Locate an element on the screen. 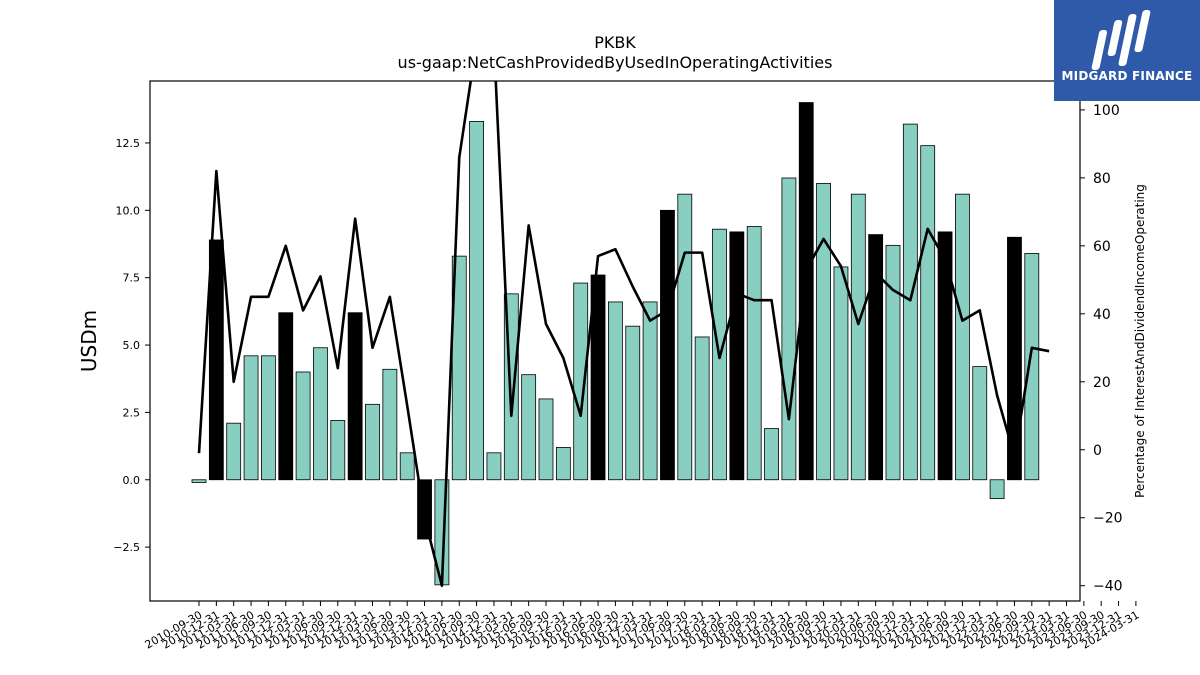 This screenshot has height=675, width=1200. y-axis-label: USDm is located at coordinates (89, 341).